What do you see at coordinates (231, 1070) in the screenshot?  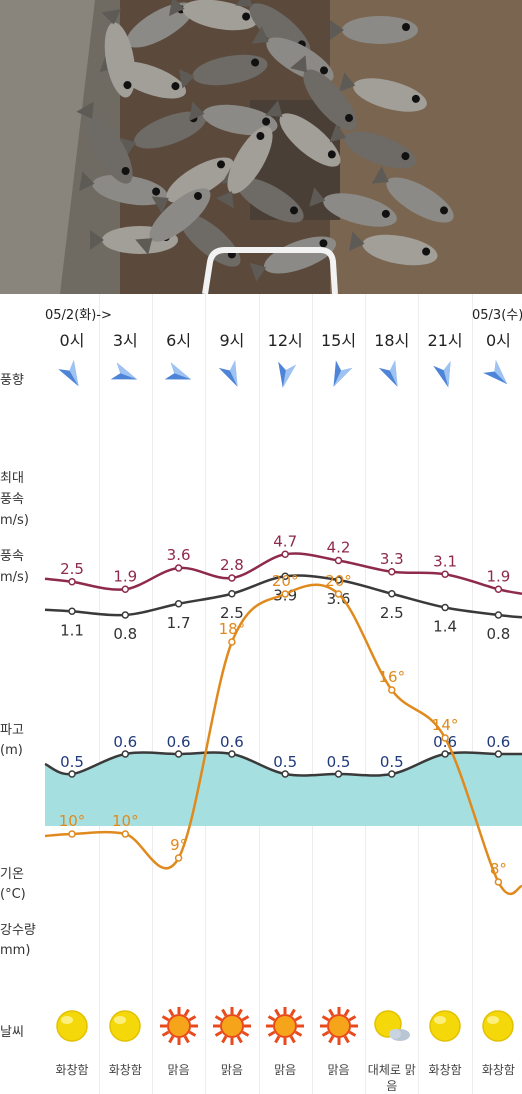 I see `weather-text: 맑음` at bounding box center [231, 1070].